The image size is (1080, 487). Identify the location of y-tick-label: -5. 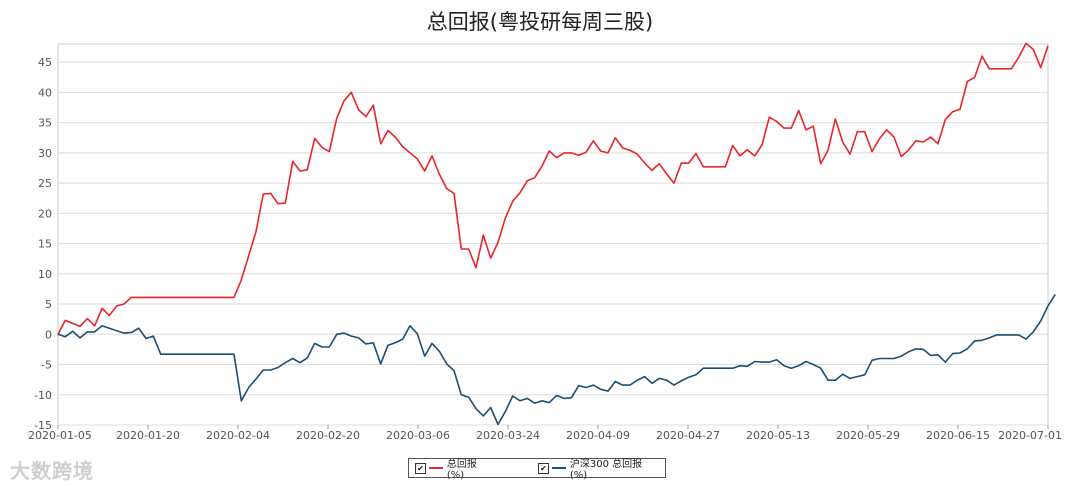
(46, 365).